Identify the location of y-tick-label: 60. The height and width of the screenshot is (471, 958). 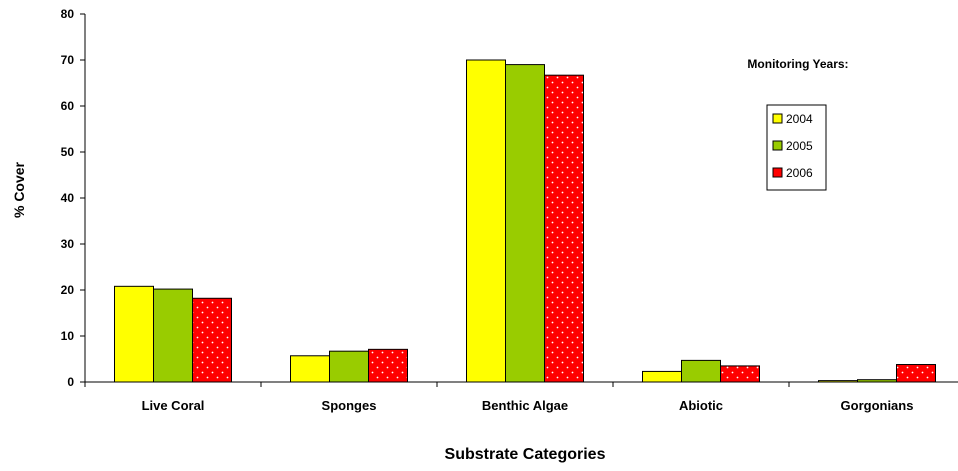
(68, 106).